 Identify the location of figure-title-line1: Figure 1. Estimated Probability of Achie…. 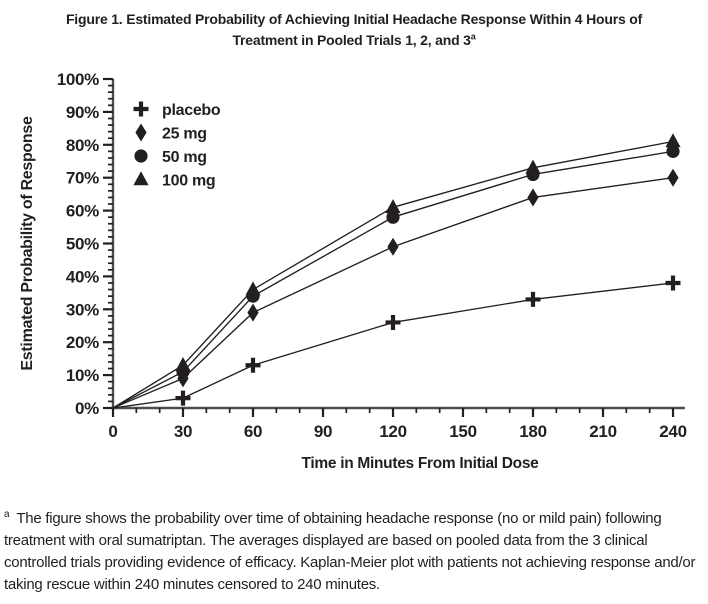
(354, 19).